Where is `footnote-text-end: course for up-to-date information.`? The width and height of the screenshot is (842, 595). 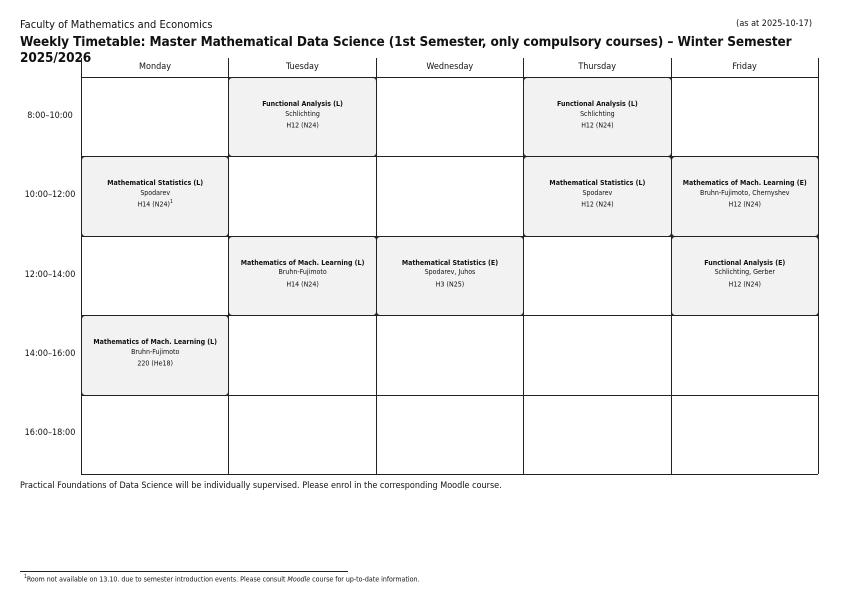
footnote-text-end: course for up-to-date information. is located at coordinates (365, 579).